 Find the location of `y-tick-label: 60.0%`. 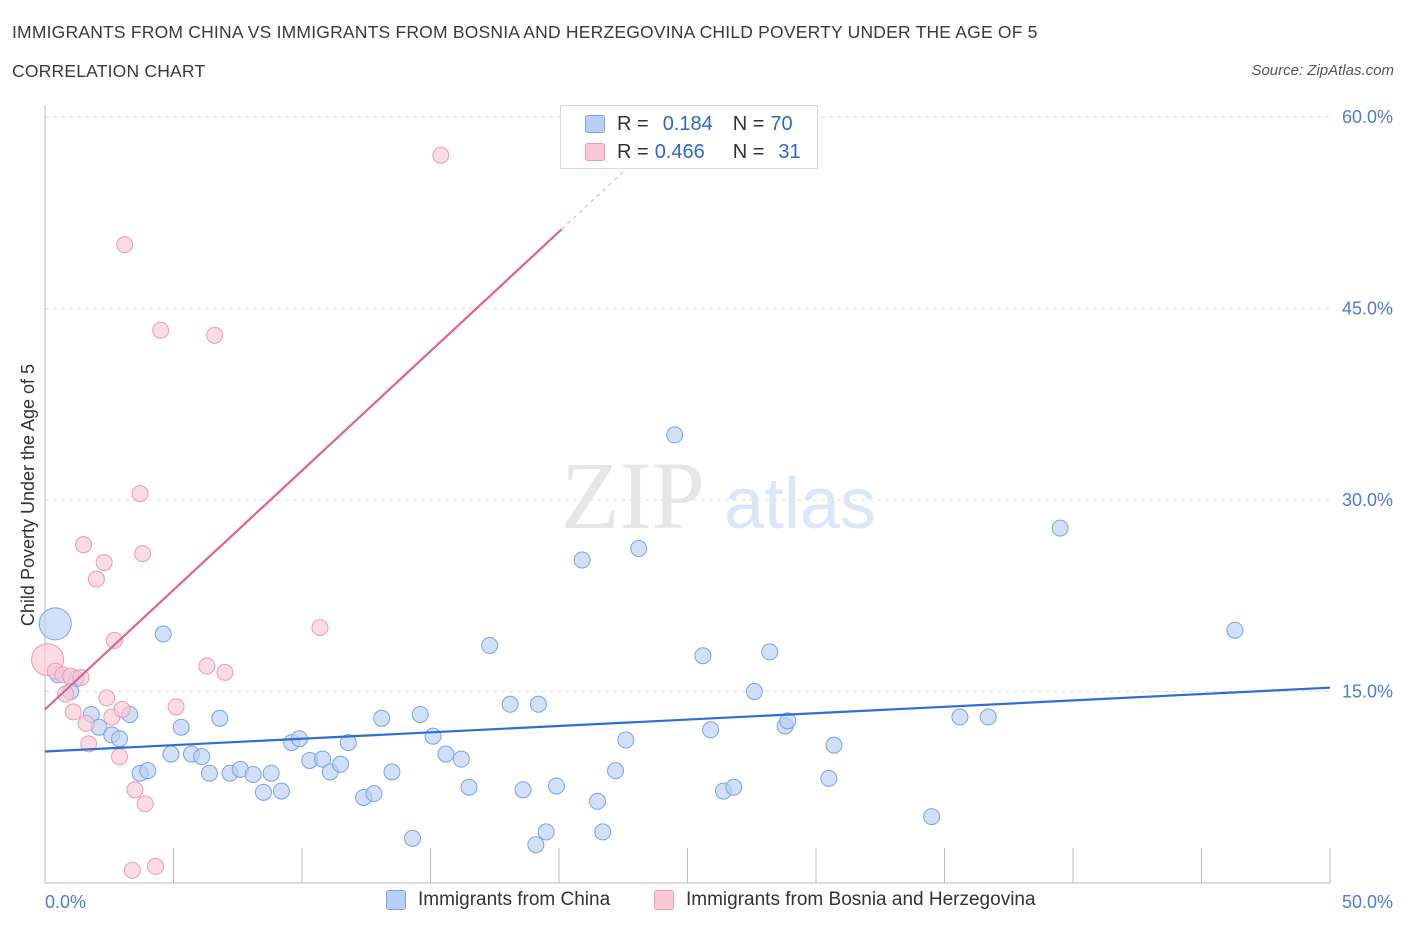

y-tick-label: 60.0% is located at coordinates (1367, 117).